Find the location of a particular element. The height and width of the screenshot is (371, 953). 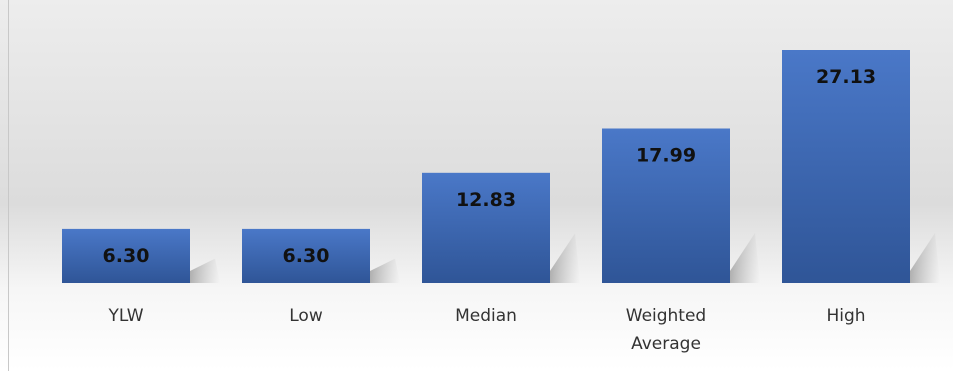

category-label: Low is located at coordinates (306, 316).